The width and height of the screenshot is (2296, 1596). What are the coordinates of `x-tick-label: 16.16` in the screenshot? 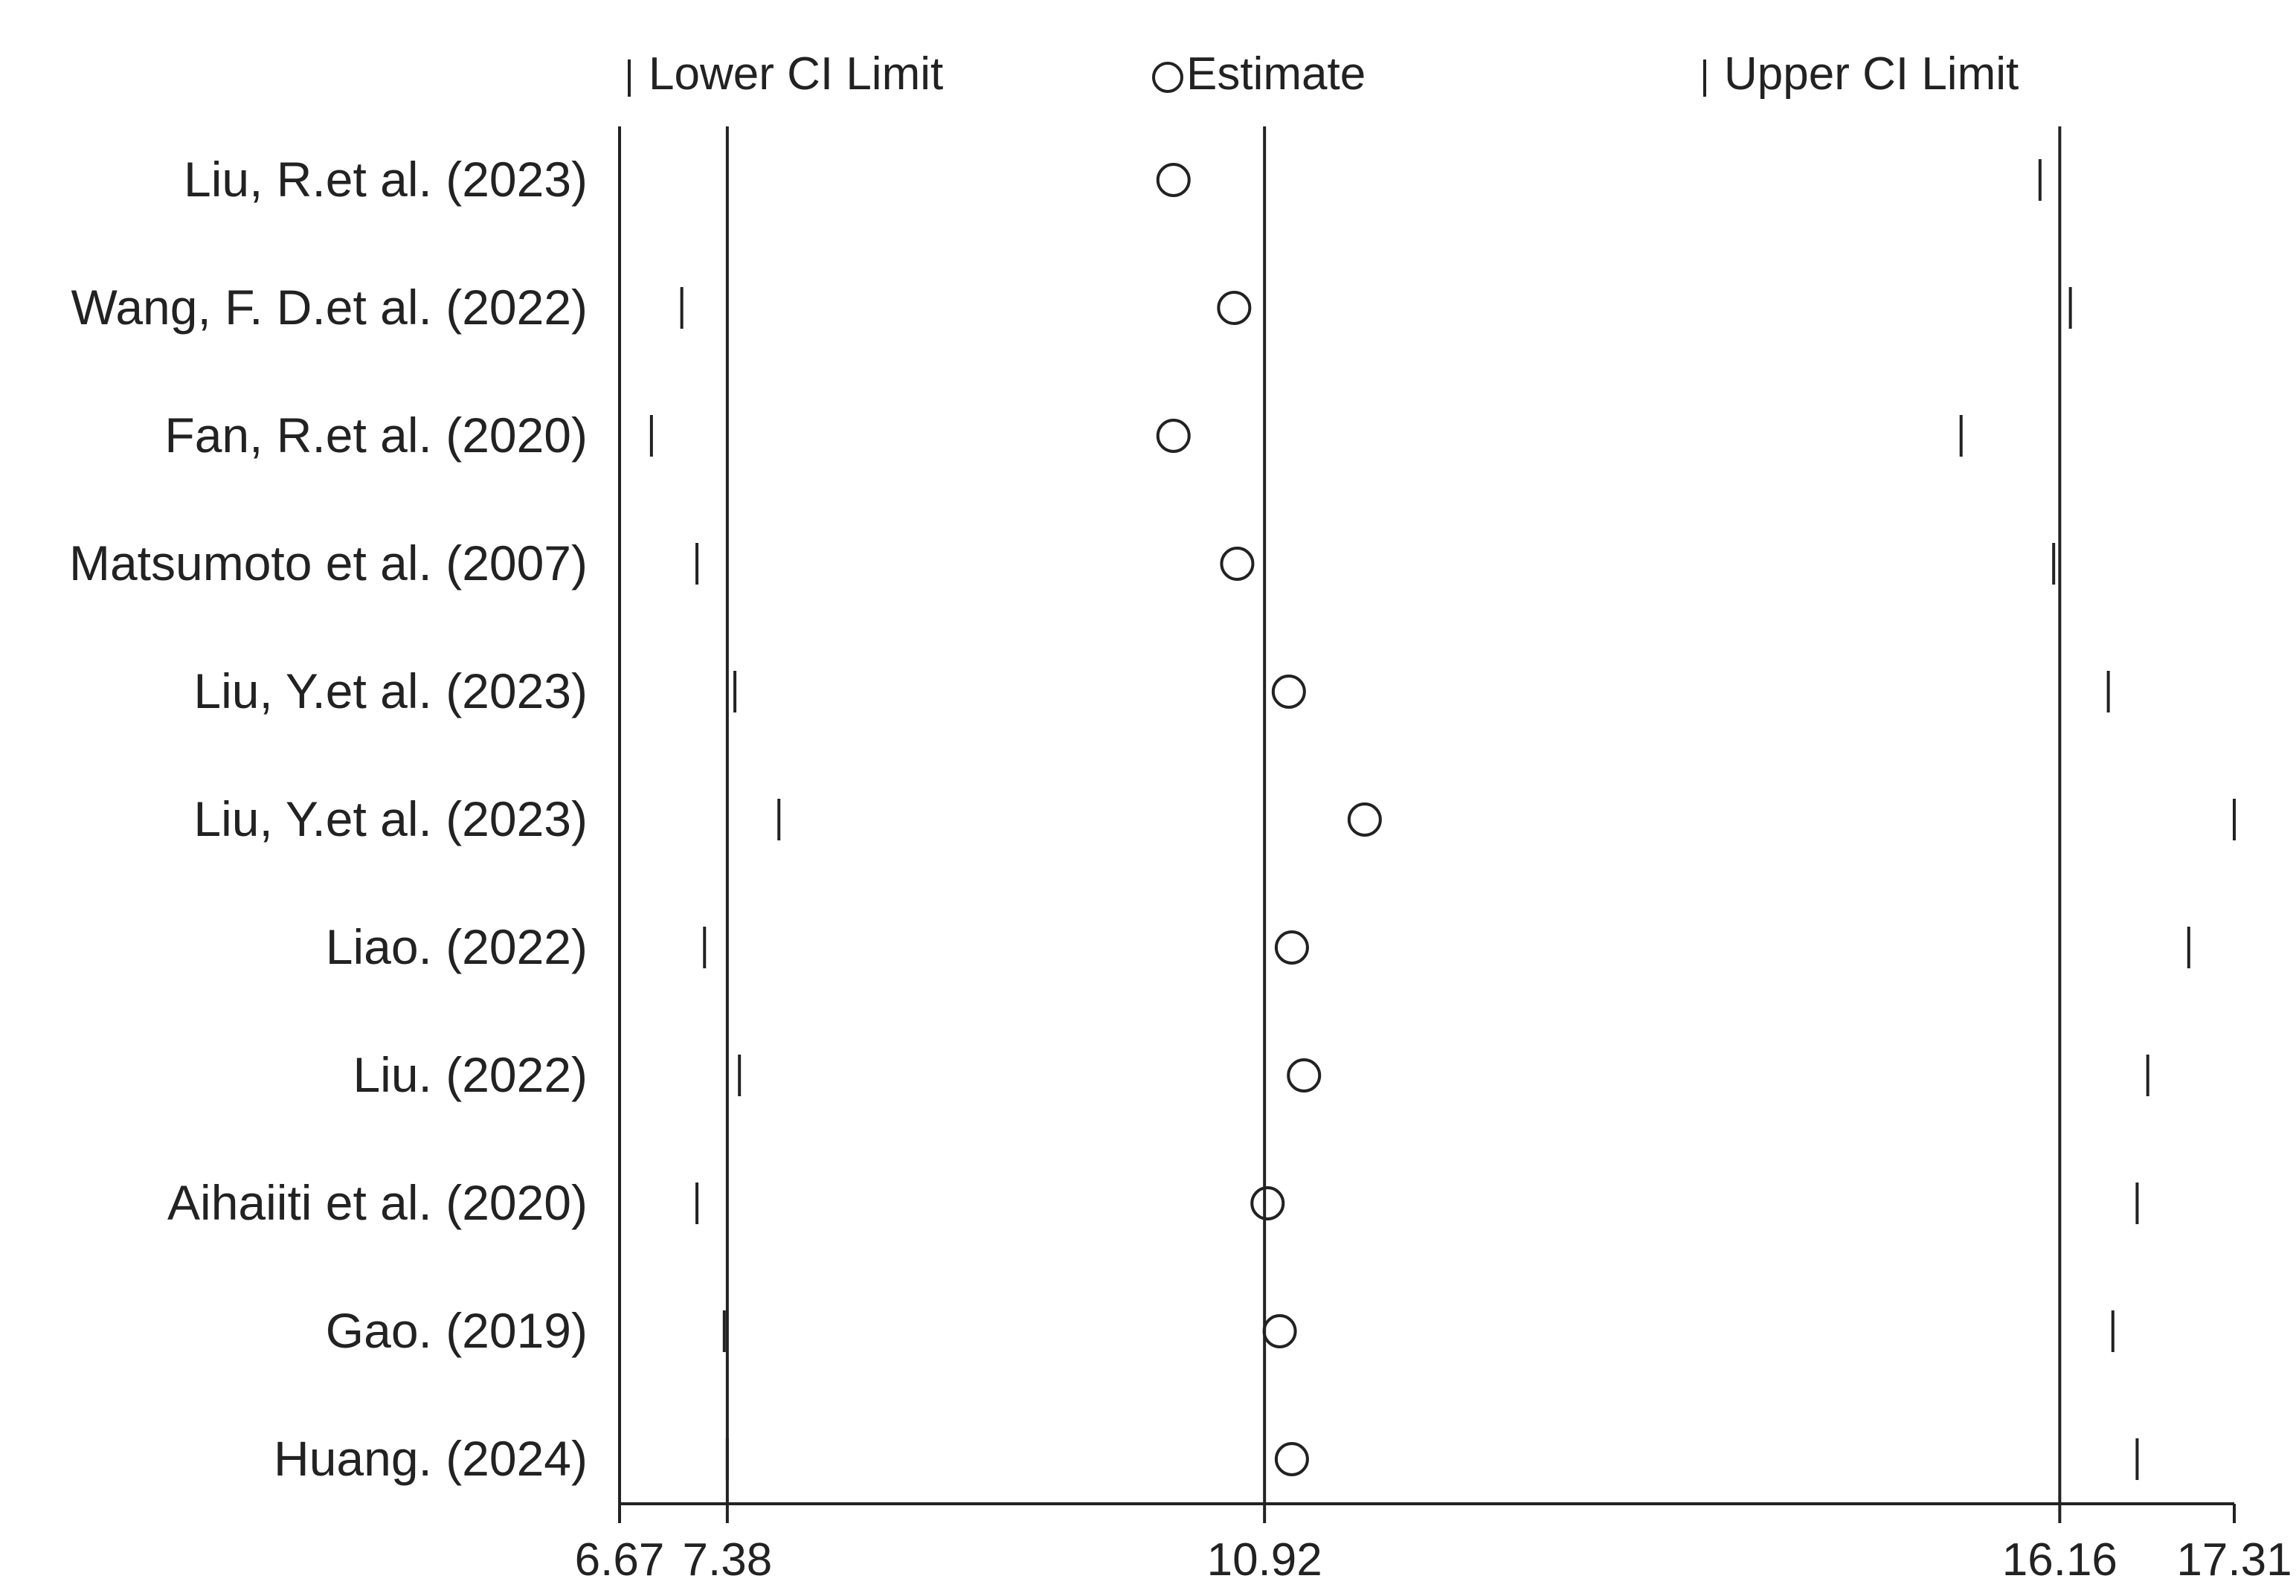 It's located at (2059, 1560).